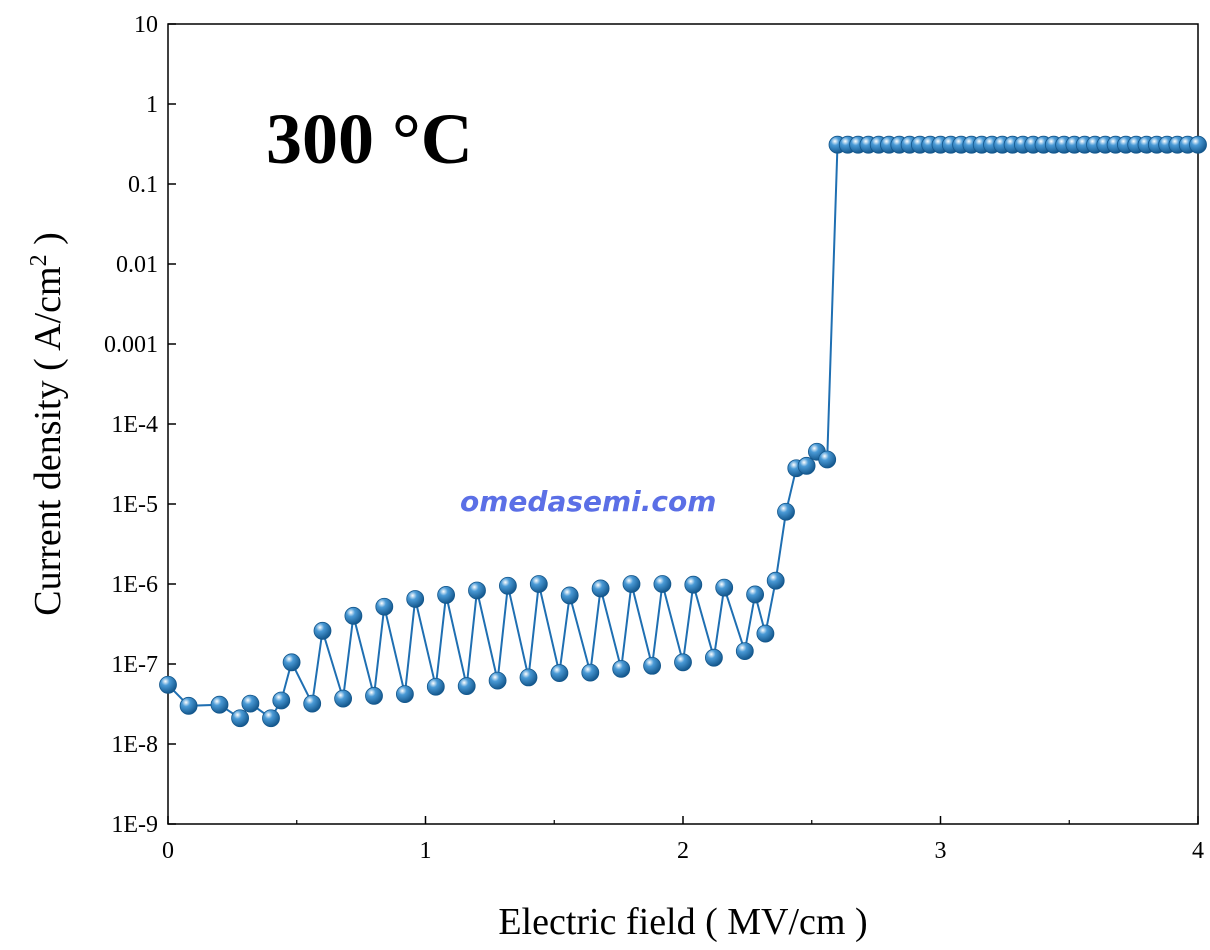  I want to click on y-tick-label: 10, so click(146, 25).